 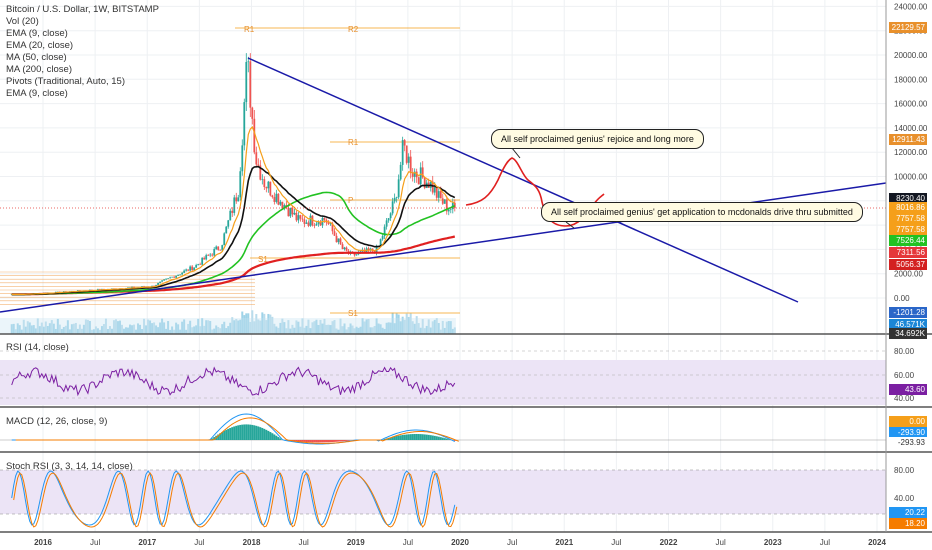 I want to click on rsi-label: RSI (14, close), so click(x=37, y=347).